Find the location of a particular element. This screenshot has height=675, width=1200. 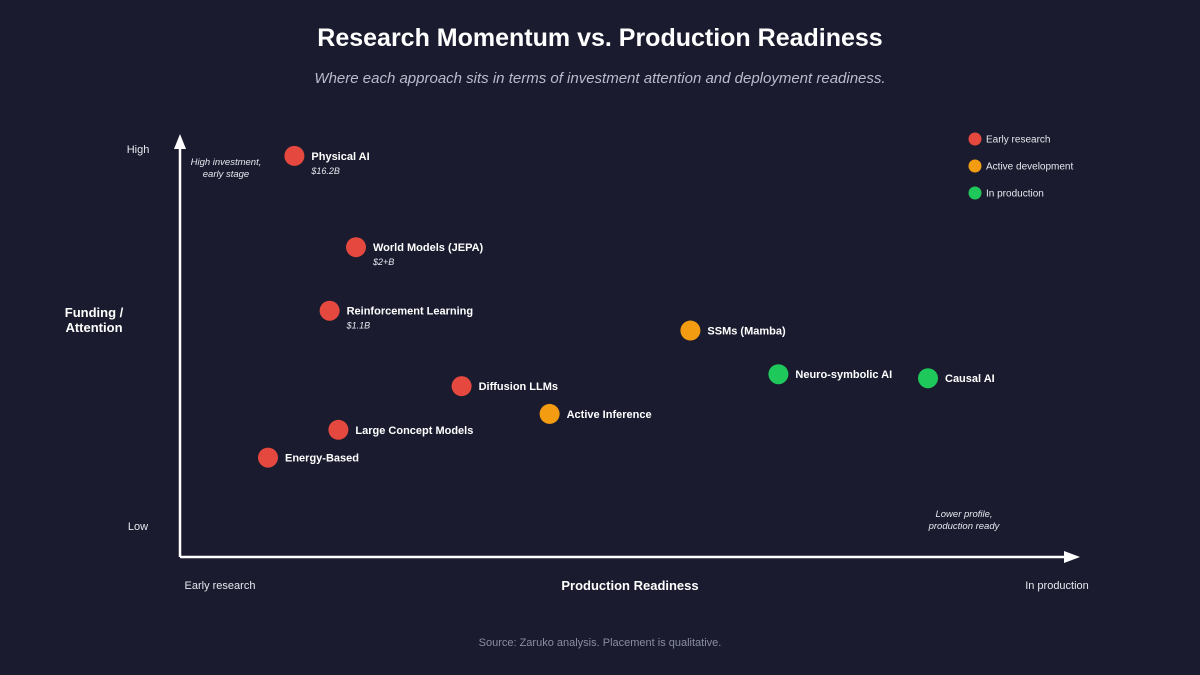

point-world-models-jepa: World Models (JEPA) $2+B is located at coordinates (415, 252).